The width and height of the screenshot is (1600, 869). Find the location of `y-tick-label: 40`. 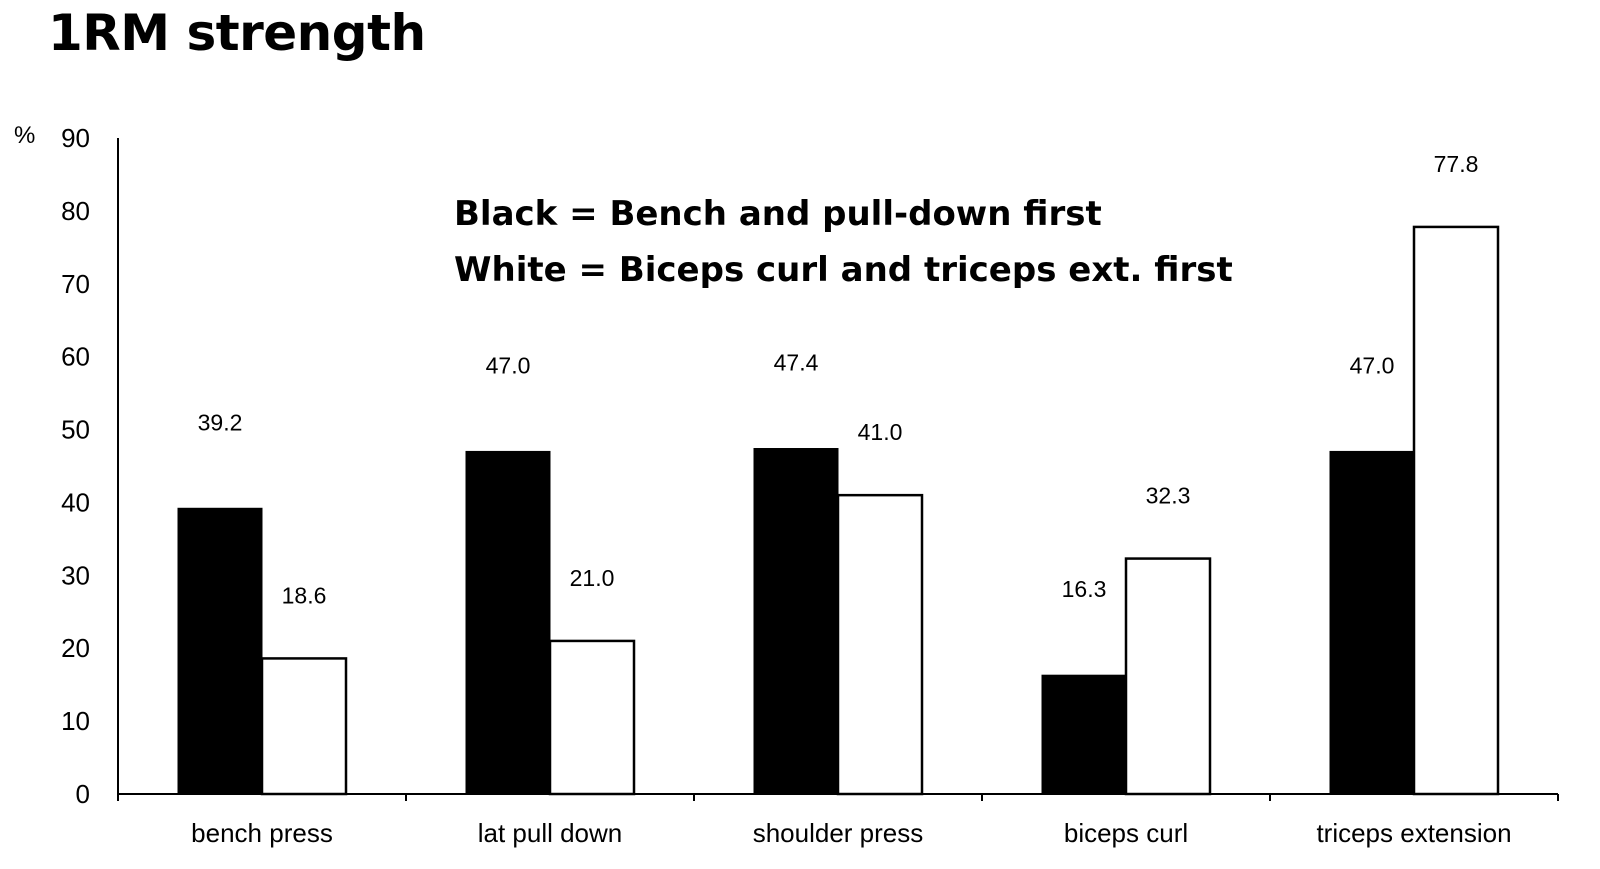

y-tick-label: 40 is located at coordinates (75, 502).